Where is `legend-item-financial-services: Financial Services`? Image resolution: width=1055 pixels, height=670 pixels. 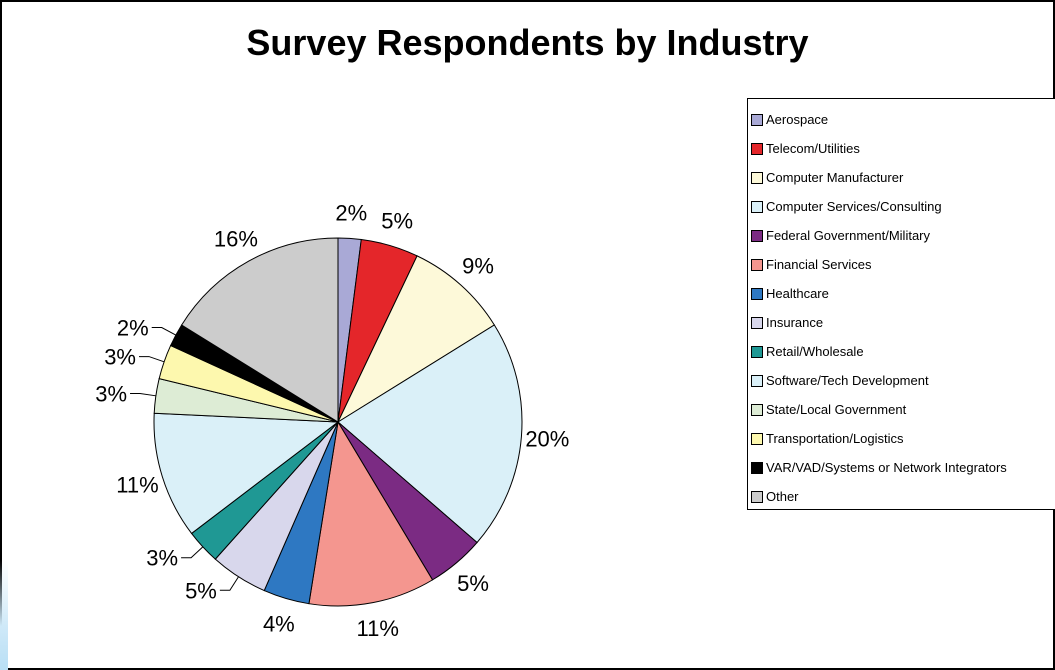
legend-item-financial-services: Financial Services is located at coordinates (901, 264).